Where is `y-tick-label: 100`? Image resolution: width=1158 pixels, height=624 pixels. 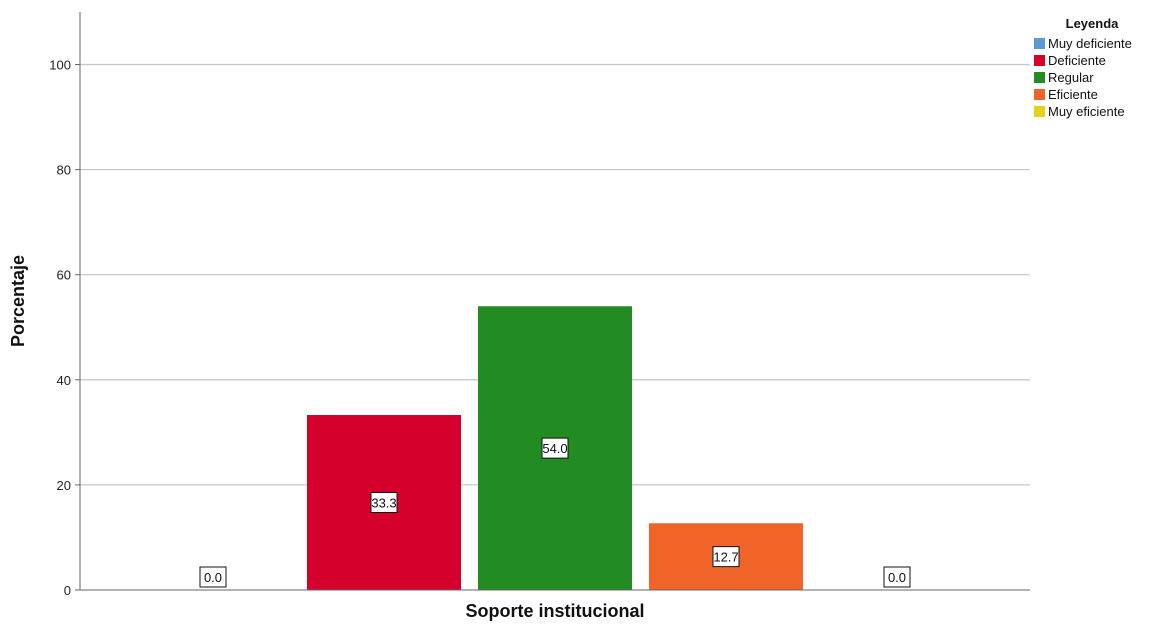
y-tick-label: 100 is located at coordinates (60, 65).